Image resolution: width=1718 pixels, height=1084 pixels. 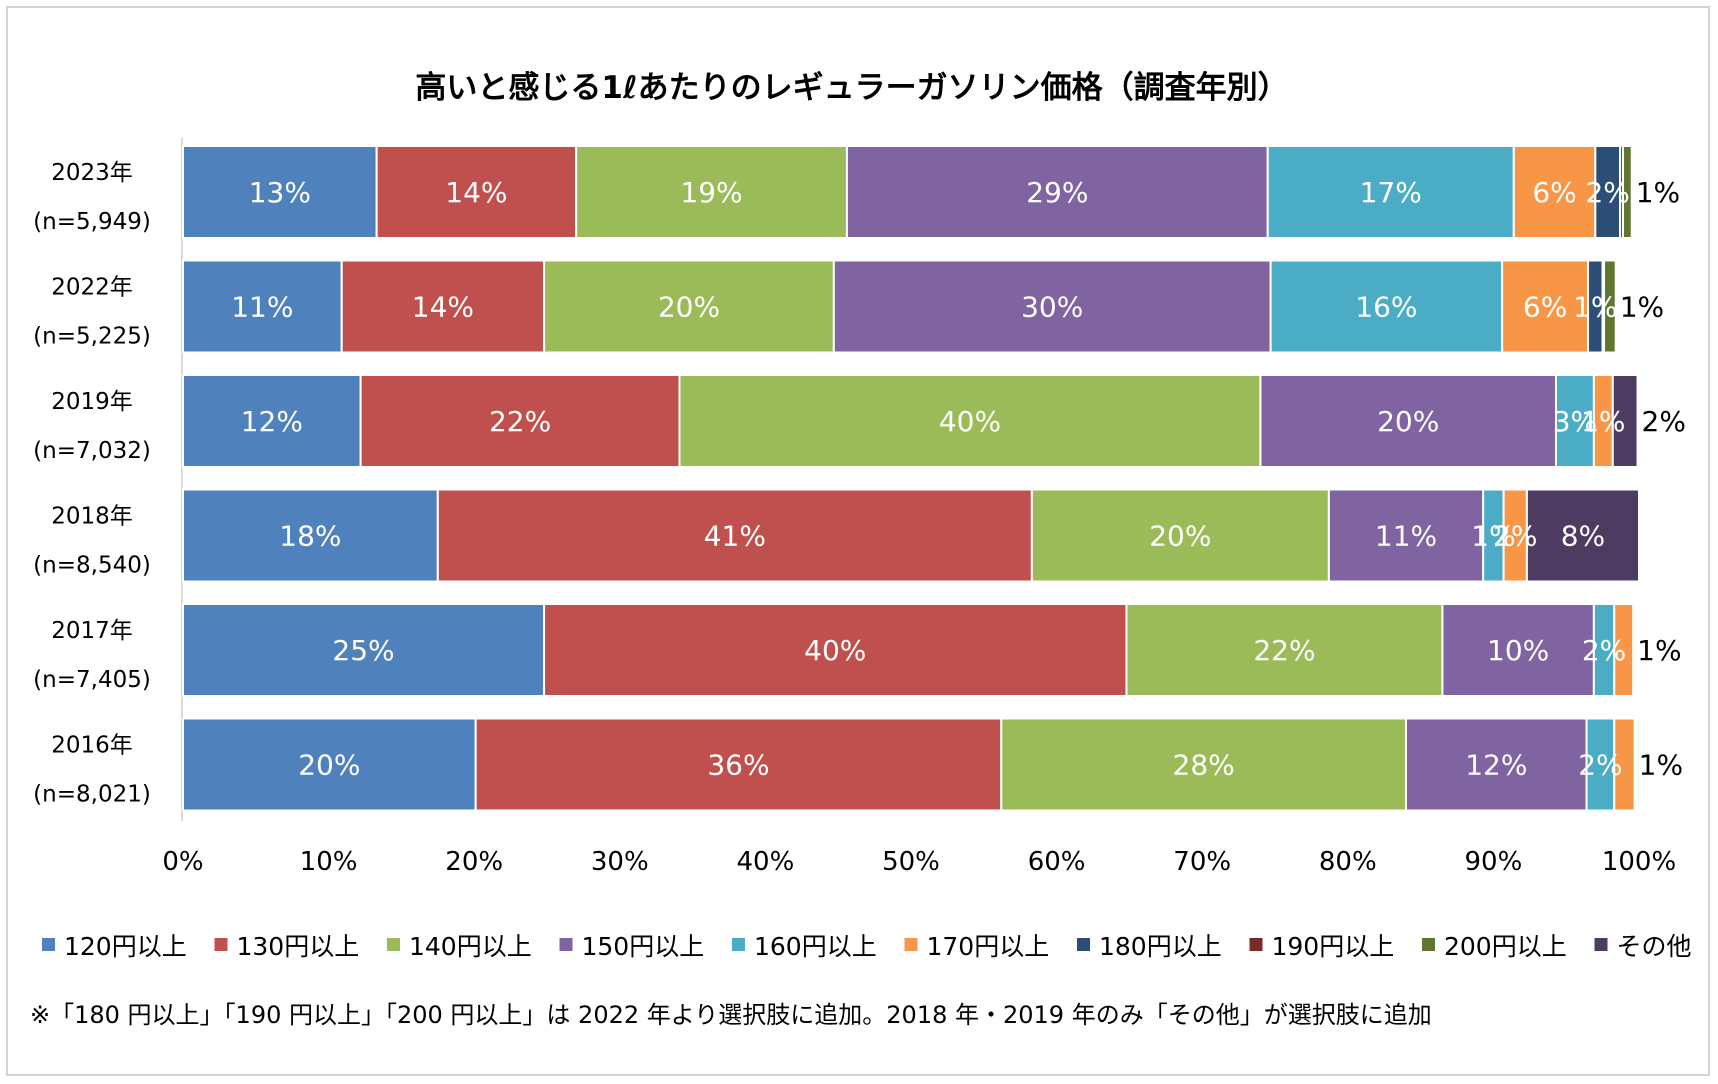 What do you see at coordinates (92, 402) in the screenshot?
I see `category-label-year: 2019年` at bounding box center [92, 402].